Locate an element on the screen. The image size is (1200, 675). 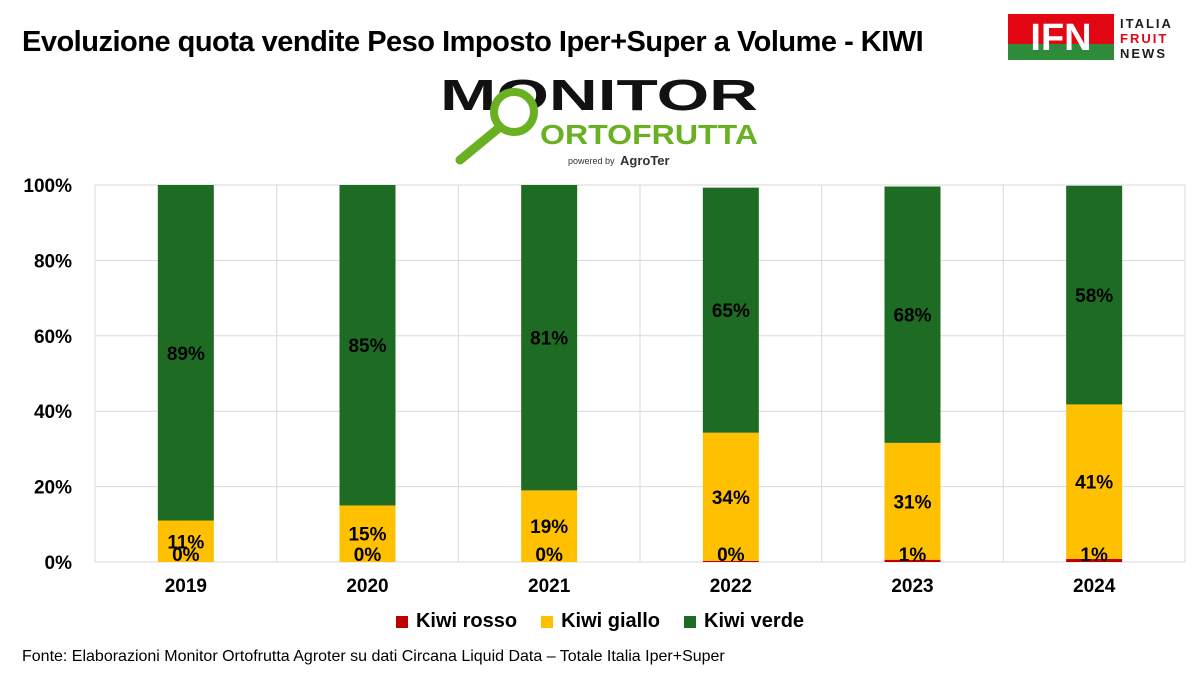
monitor-word: MONITOR is located at coordinates (599, 96).